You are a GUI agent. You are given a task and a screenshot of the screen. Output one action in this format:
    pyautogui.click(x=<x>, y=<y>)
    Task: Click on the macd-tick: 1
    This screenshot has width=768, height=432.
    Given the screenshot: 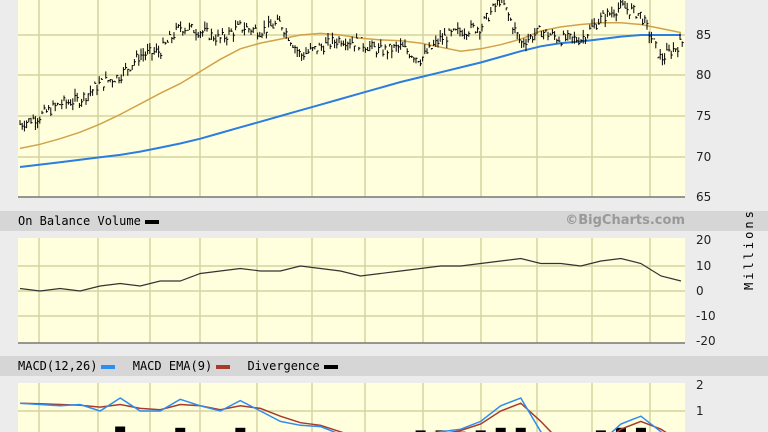 What is the action you would take?
    pyautogui.click(x=700, y=411)
    